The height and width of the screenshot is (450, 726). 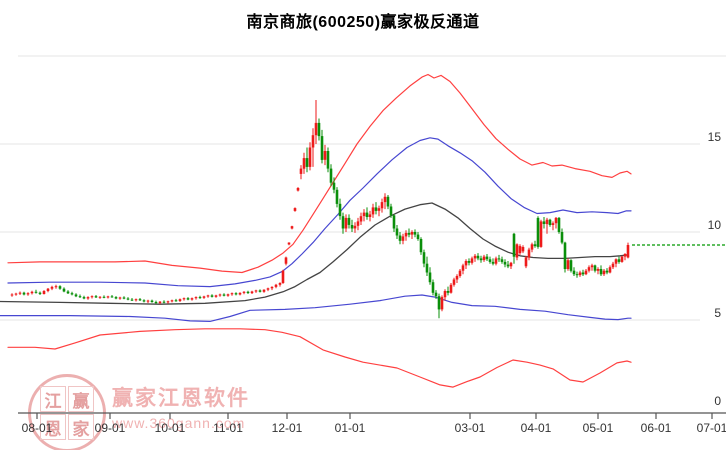 I want to click on x-axis-label: 05-01, so click(x=598, y=428).